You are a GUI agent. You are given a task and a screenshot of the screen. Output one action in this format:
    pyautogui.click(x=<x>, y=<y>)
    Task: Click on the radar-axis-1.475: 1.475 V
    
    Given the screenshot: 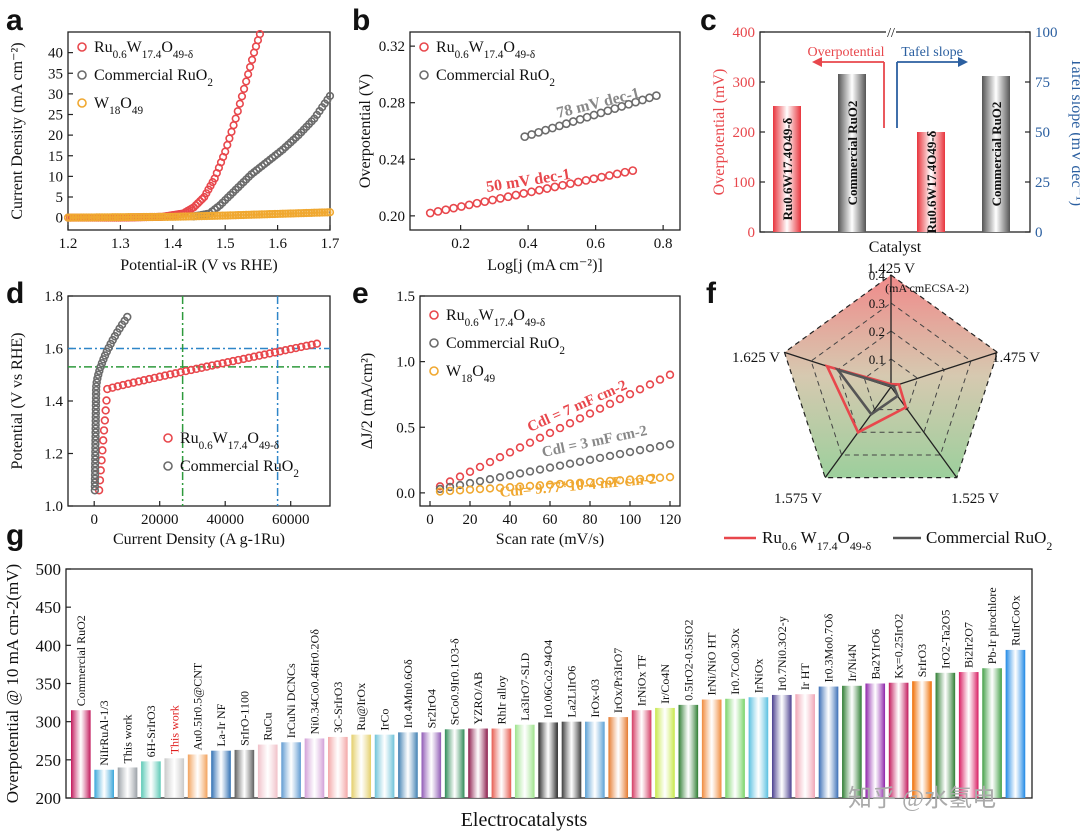 What is the action you would take?
    pyautogui.click(x=1016, y=358)
    